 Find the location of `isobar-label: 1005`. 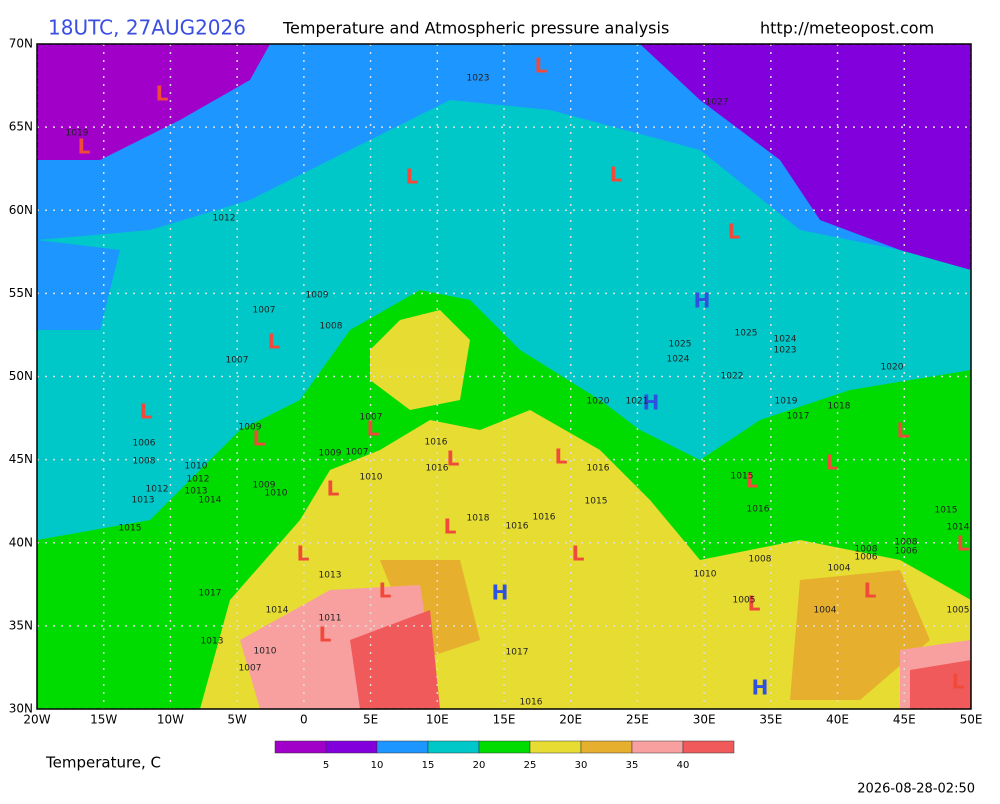

isobar-label: 1005 is located at coordinates (958, 611).